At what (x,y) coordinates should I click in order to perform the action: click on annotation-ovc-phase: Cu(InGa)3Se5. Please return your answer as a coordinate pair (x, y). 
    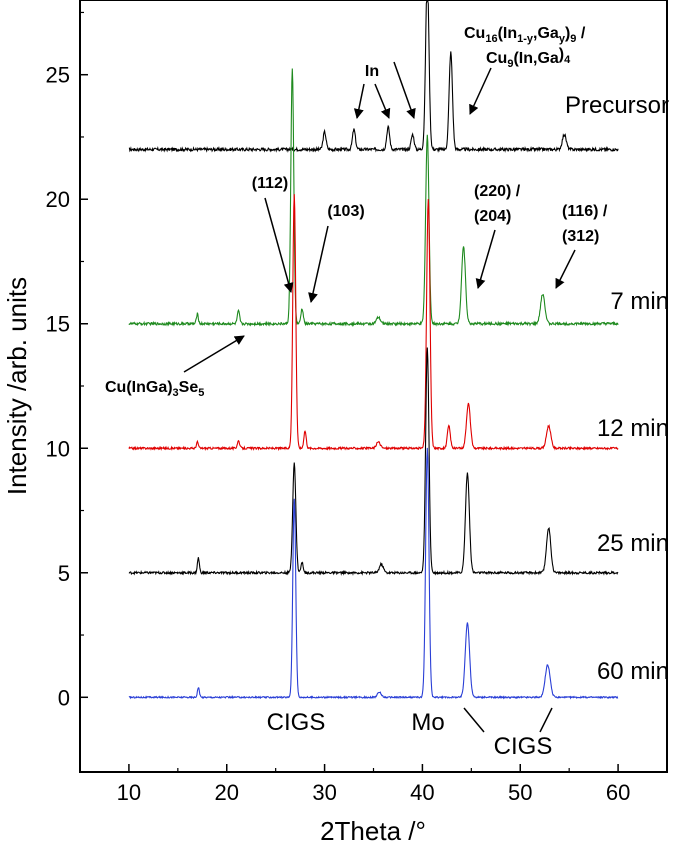
    Looking at the image, I should click on (154, 389).